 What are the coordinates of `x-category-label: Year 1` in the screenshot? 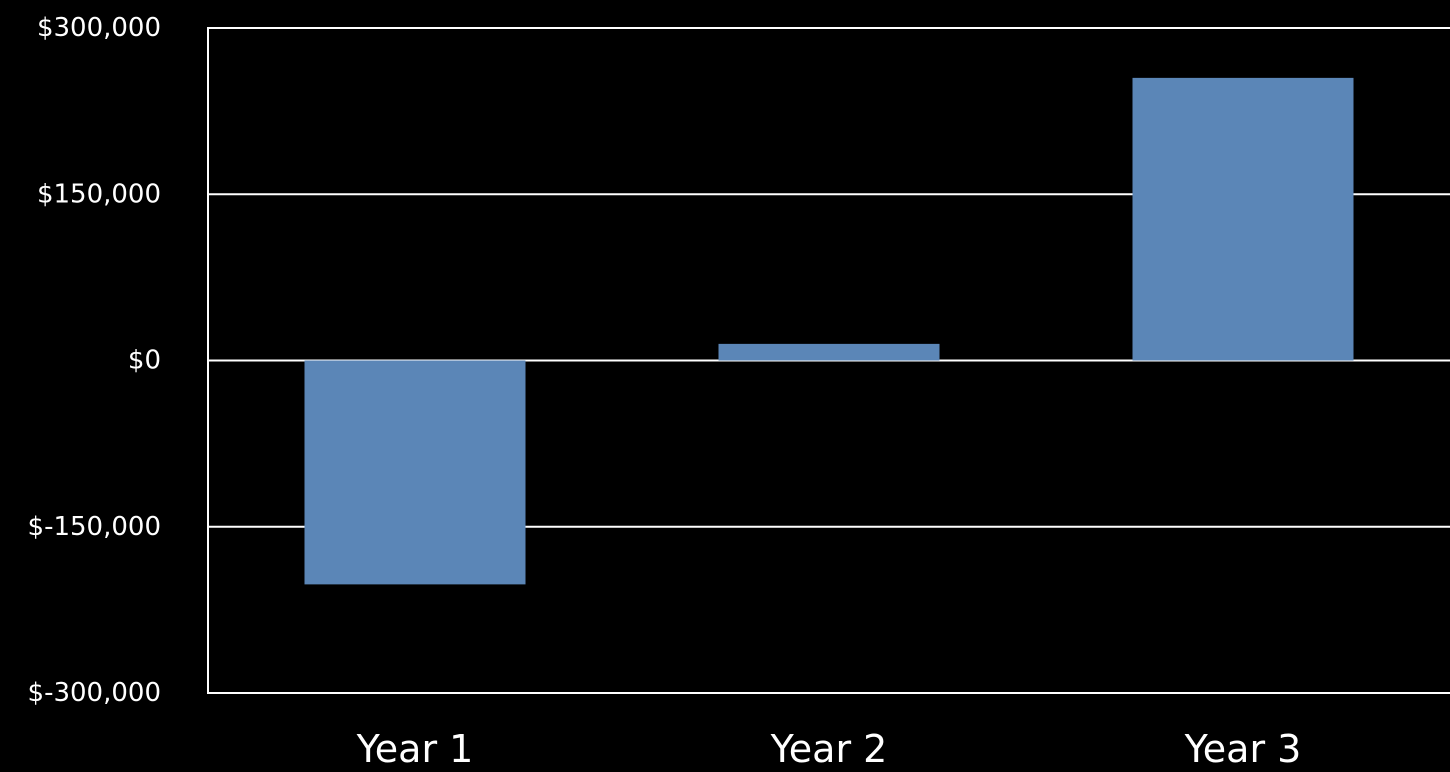 It's located at (415, 749).